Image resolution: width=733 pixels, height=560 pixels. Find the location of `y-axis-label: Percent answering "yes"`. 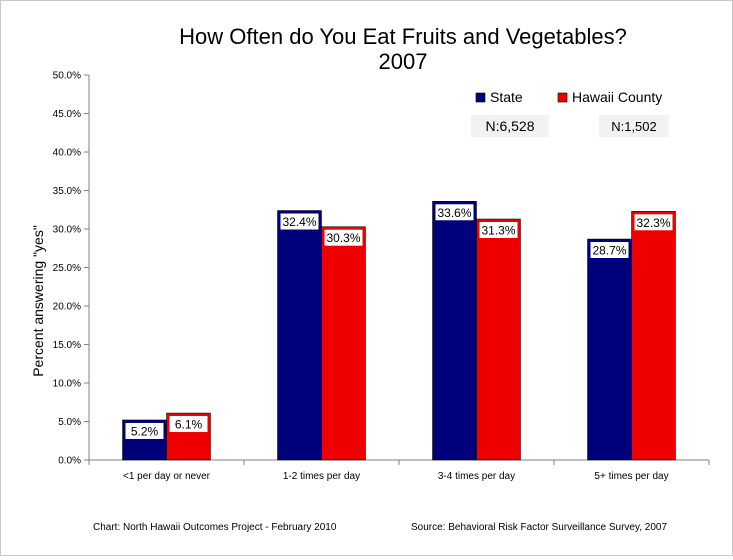

y-axis-label: Percent answering "yes" is located at coordinates (38, 301).